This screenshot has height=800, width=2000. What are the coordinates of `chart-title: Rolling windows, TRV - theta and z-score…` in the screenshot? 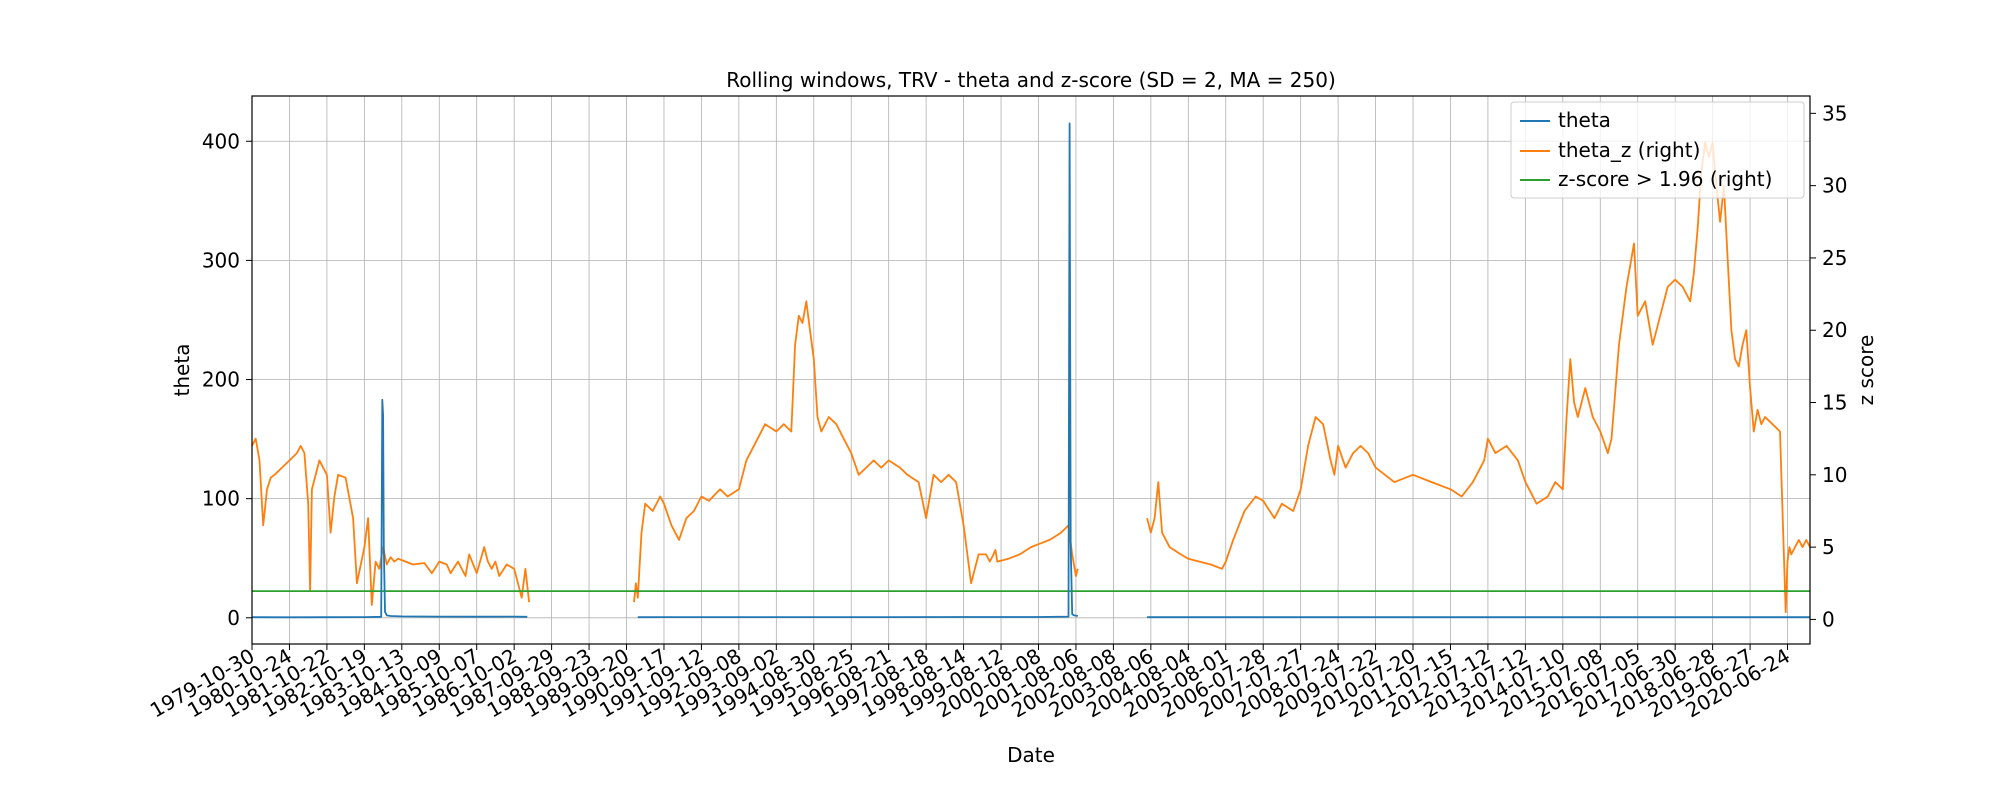 It's located at (1031, 80).